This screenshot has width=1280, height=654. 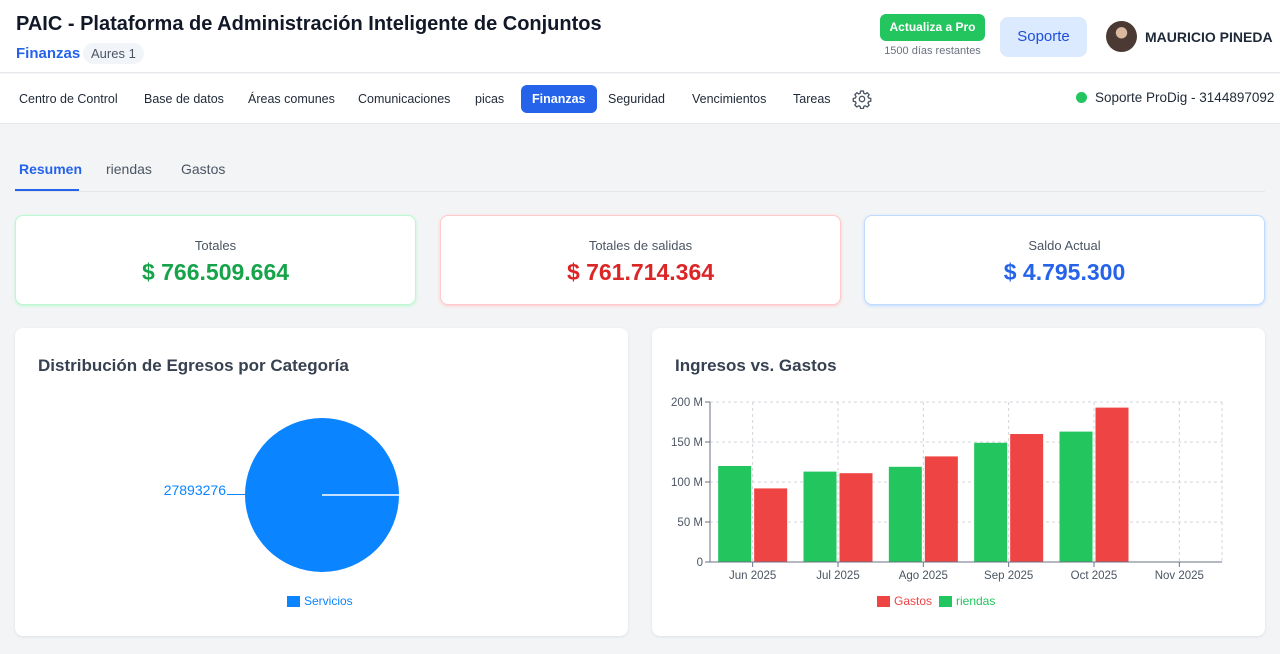 What do you see at coordinates (291, 99) in the screenshot?
I see `nav-item-areas-comunes: Áreas comunes` at bounding box center [291, 99].